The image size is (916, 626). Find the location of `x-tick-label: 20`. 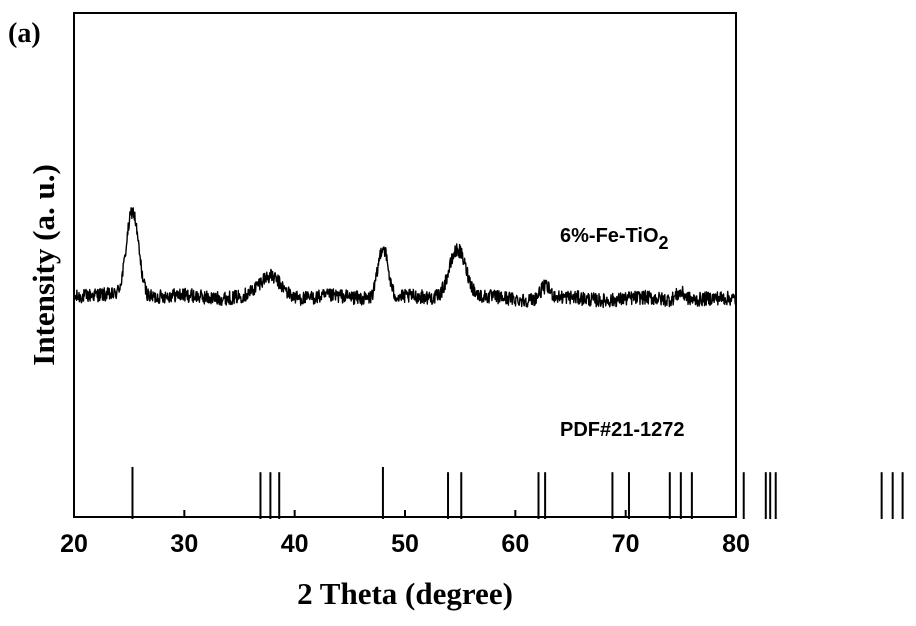

x-tick-label: 20 is located at coordinates (74, 544).